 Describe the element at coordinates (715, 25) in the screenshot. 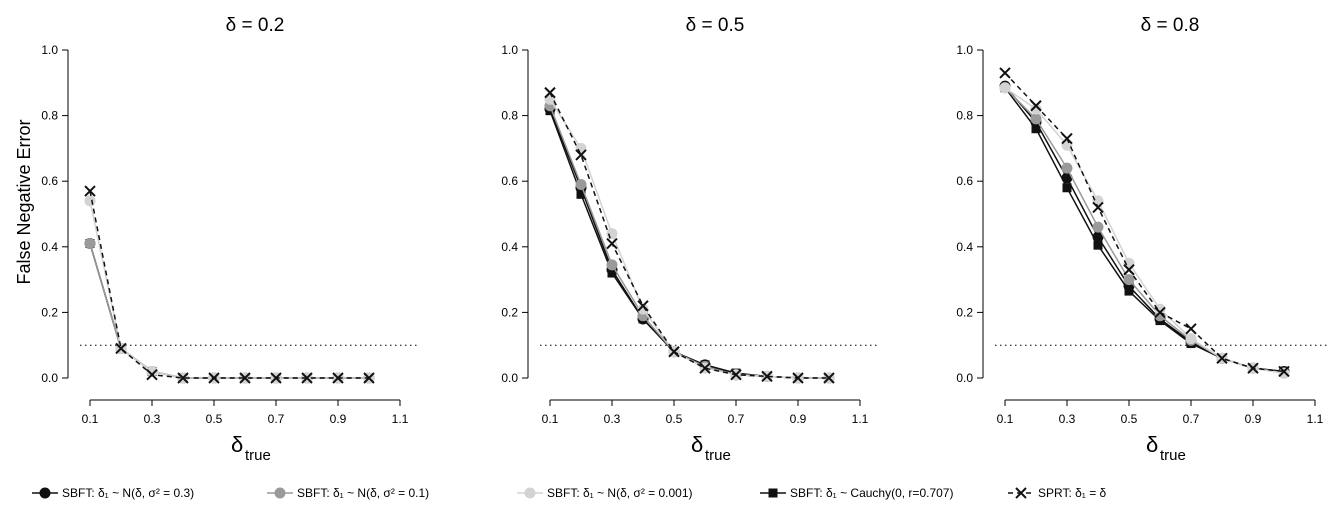

I see `panel-title: δ = 0.5` at that location.